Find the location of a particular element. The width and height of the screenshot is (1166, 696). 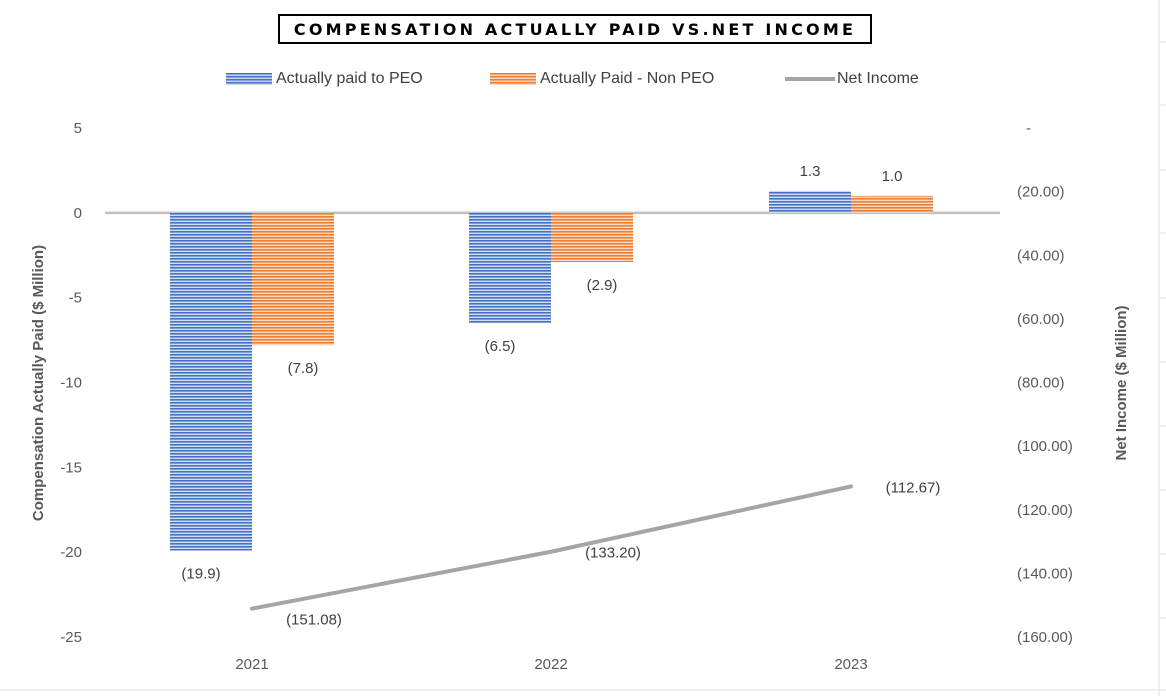

y2-tick-label: (100.00) is located at coordinates (1045, 446).